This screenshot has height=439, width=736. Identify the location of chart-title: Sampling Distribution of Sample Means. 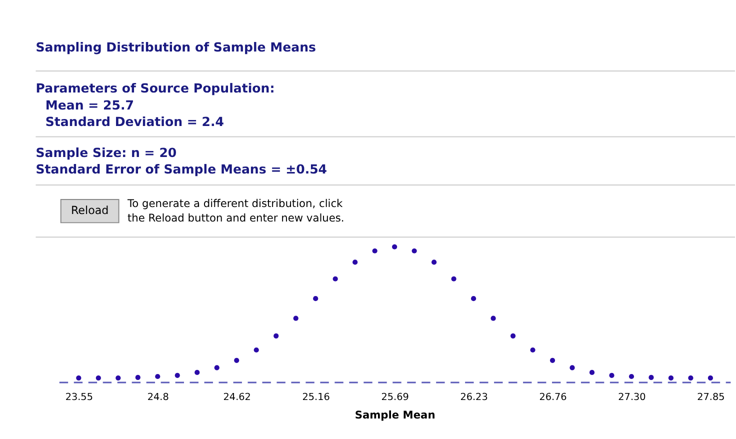
(176, 47).